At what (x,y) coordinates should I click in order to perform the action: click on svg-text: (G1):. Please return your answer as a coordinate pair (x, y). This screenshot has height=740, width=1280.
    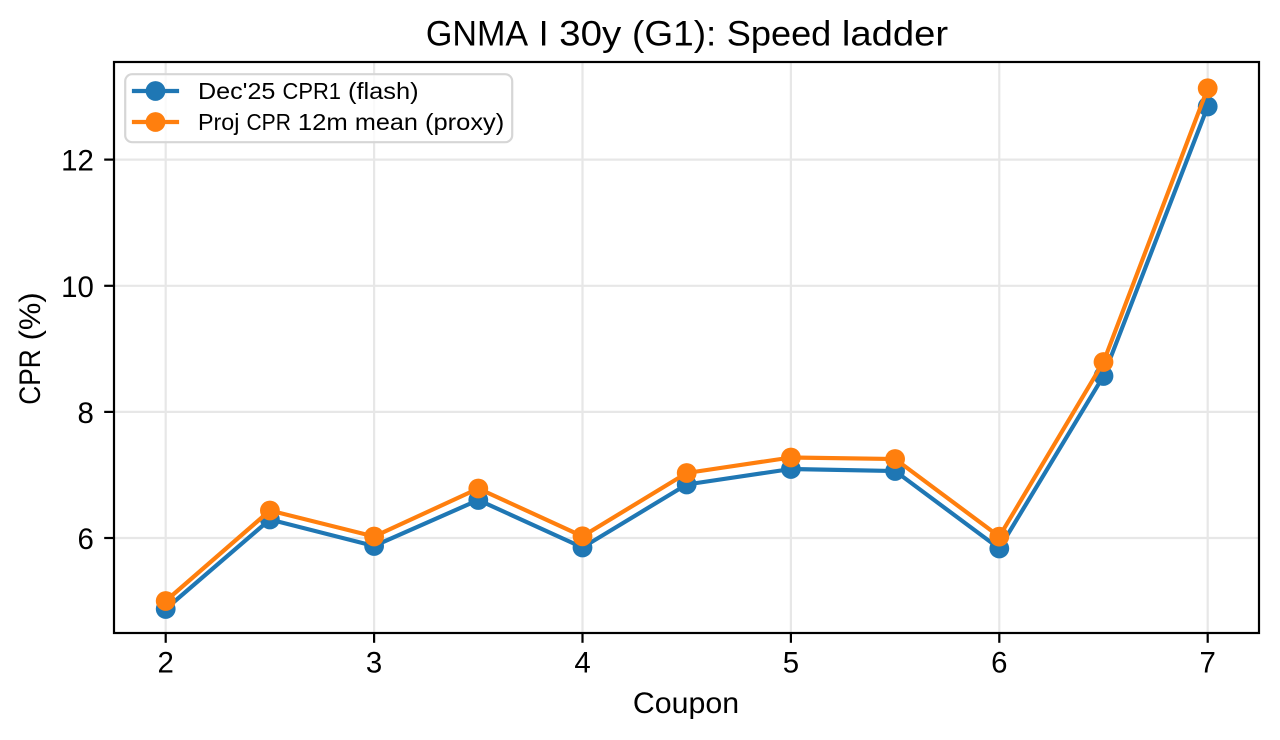
    Looking at the image, I should click on (674, 34).